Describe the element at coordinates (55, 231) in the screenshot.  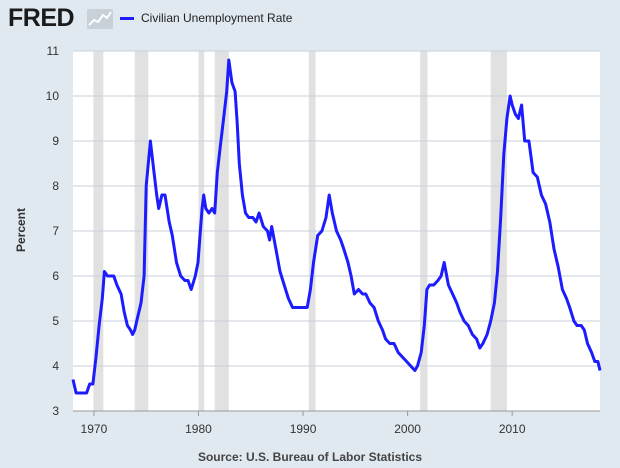
I see `y-tick-label: 7` at that location.